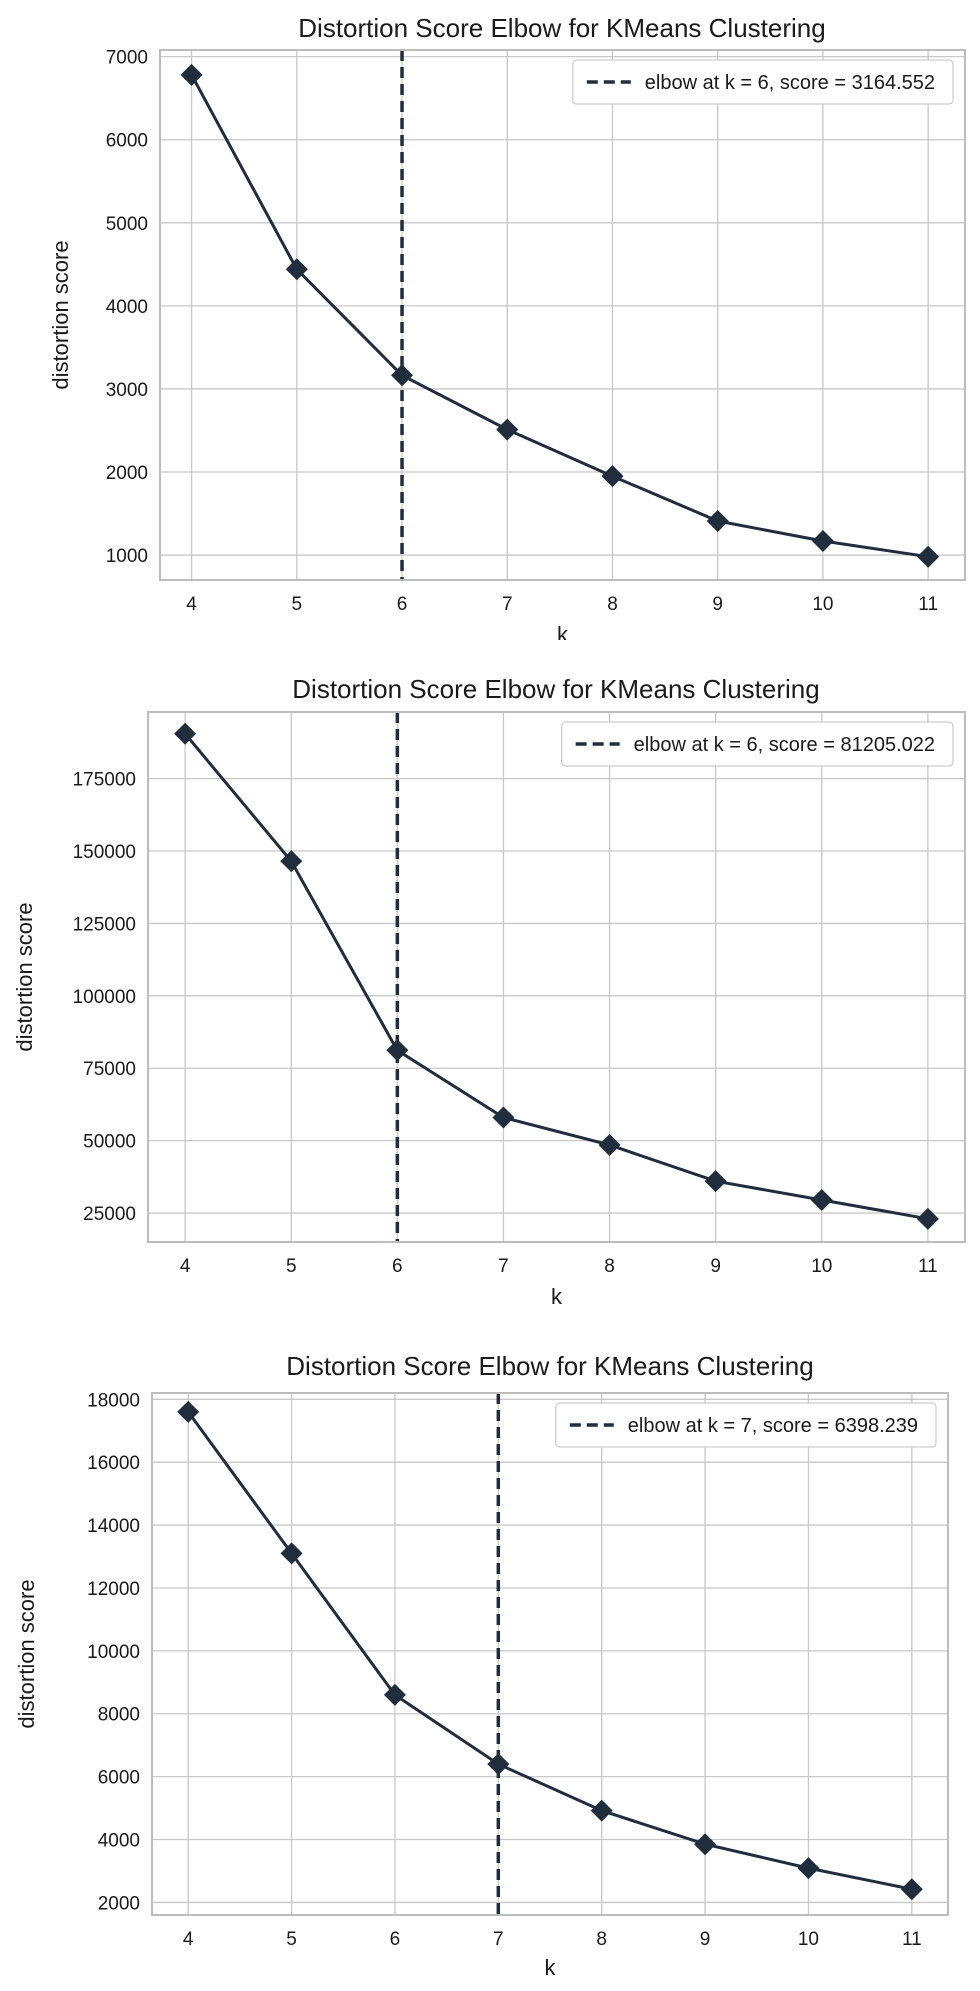  I want to click on y-tick-label: 10000, so click(113, 1652).